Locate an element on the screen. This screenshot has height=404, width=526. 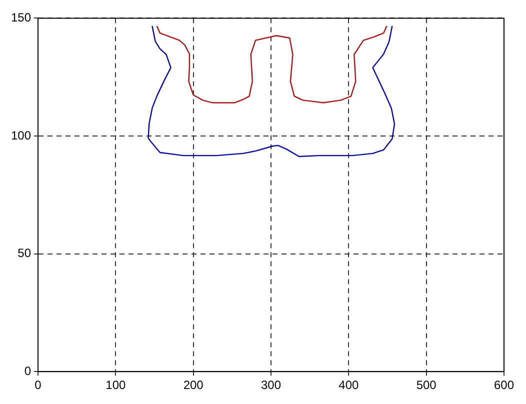
y-tick-label: 50 is located at coordinates (25, 253).